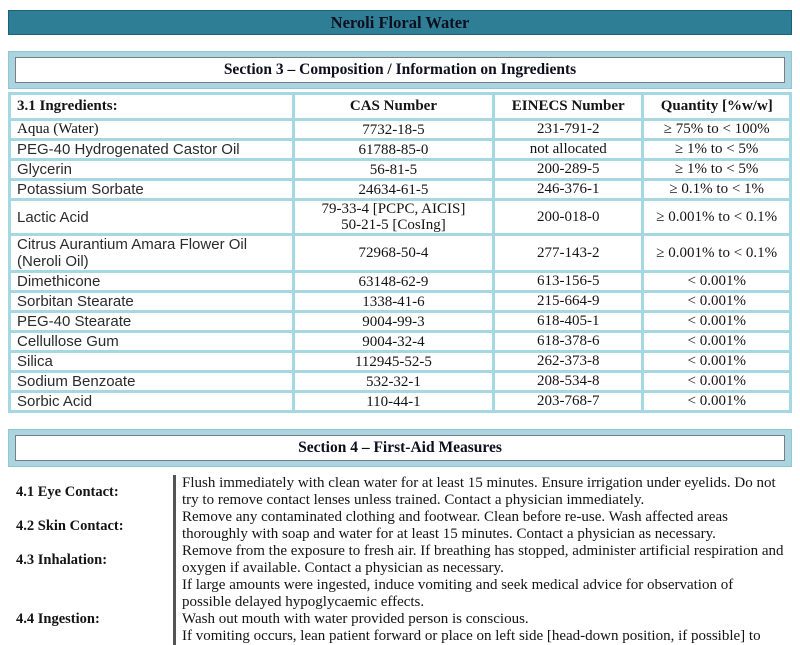 This screenshot has height=645, width=800. What do you see at coordinates (151, 281) in the screenshot?
I see `ingredient-name: Dimethicone` at bounding box center [151, 281].